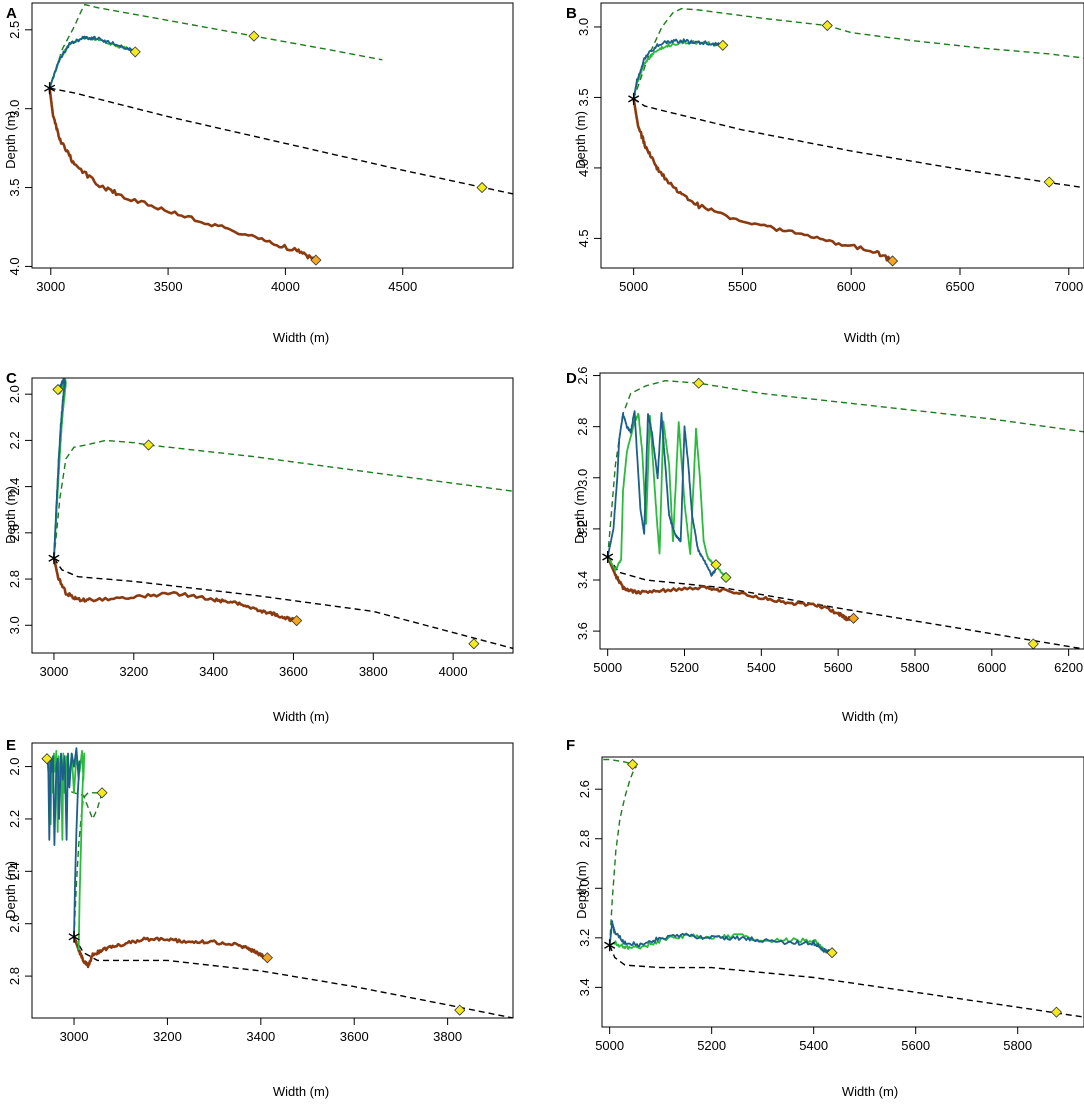 The height and width of the screenshot is (1106, 1084). What do you see at coordinates (11, 378) in the screenshot?
I see `panel-letter: C` at bounding box center [11, 378].